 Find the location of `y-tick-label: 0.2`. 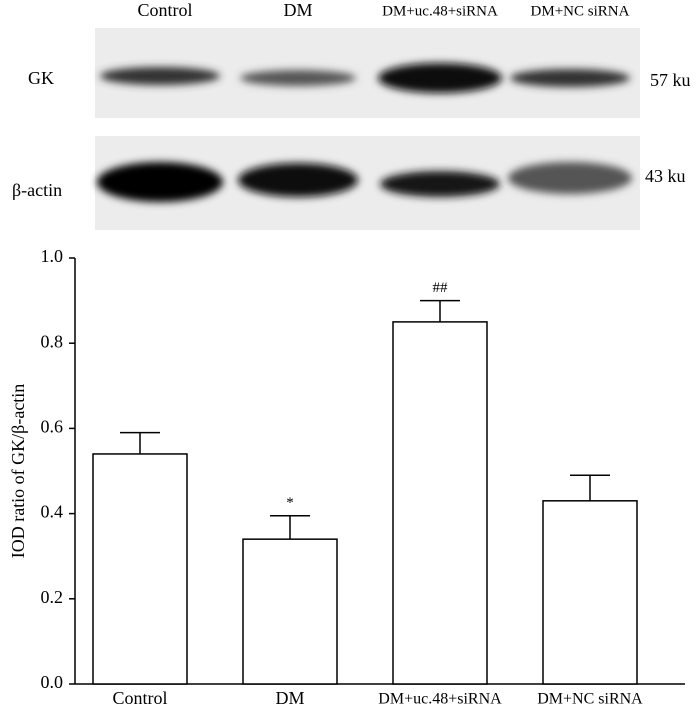

y-tick-label: 0.2 is located at coordinates (52, 597).